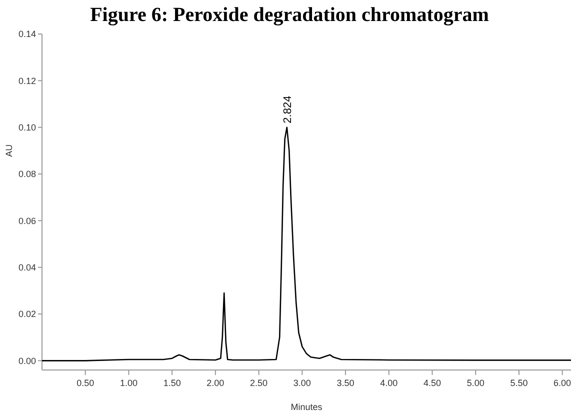 This screenshot has width=579, height=418. I want to click on y-tick-label: 0.12, so click(27, 81).